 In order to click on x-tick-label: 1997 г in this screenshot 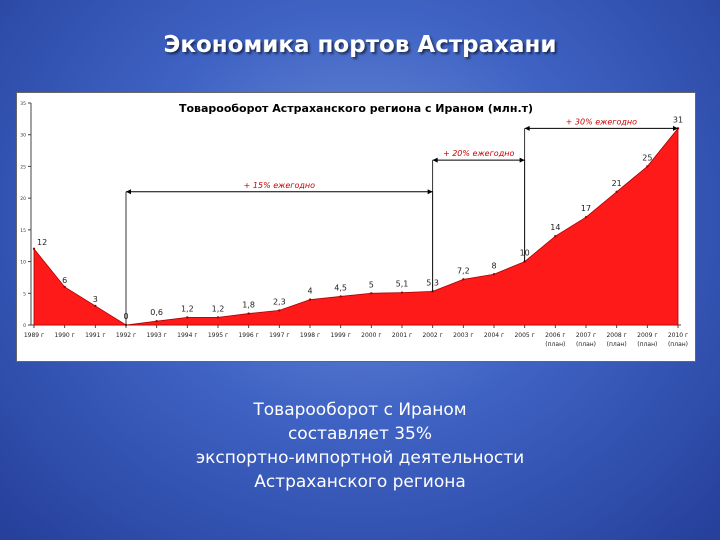, I will do `click(279, 335)`.